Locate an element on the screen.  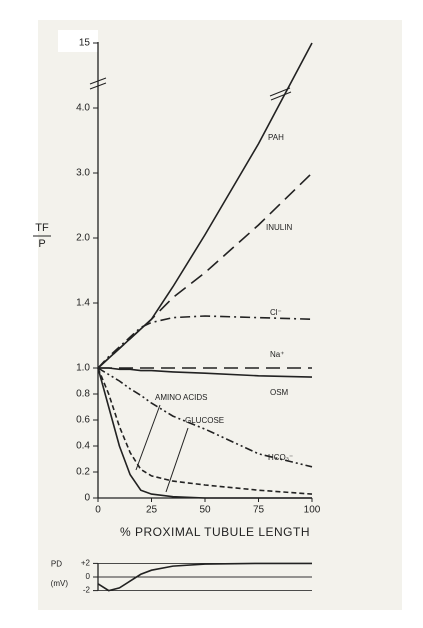
x-tick-label: 75 is located at coordinates (259, 510).